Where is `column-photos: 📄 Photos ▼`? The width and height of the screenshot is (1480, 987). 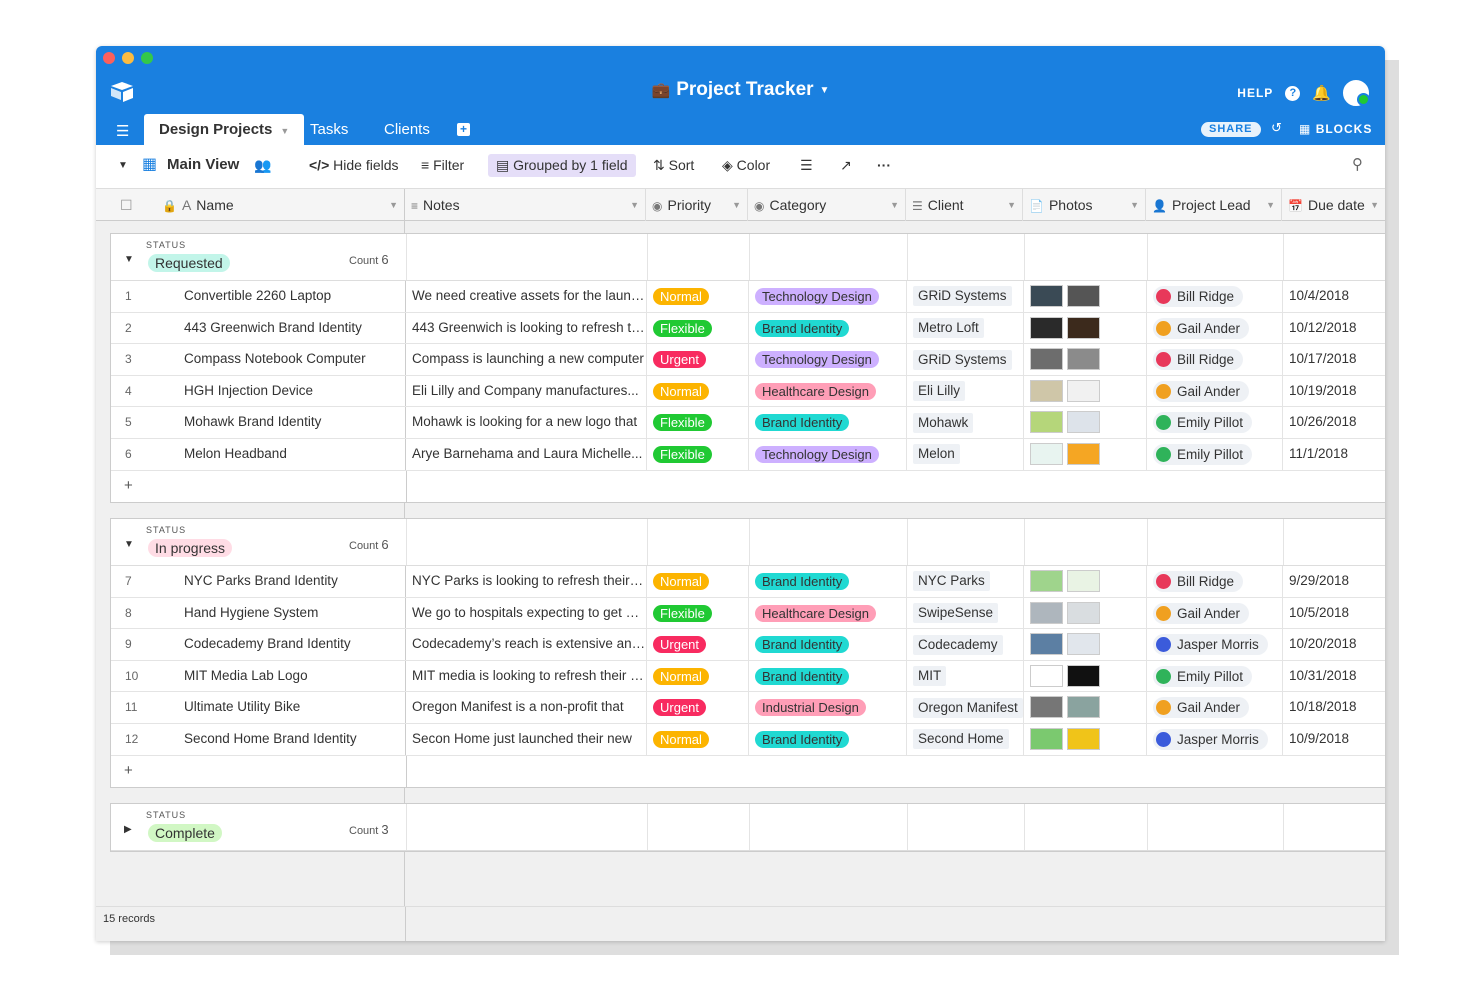
column-photos: 📄 Photos ▼ is located at coordinates (1084, 205).